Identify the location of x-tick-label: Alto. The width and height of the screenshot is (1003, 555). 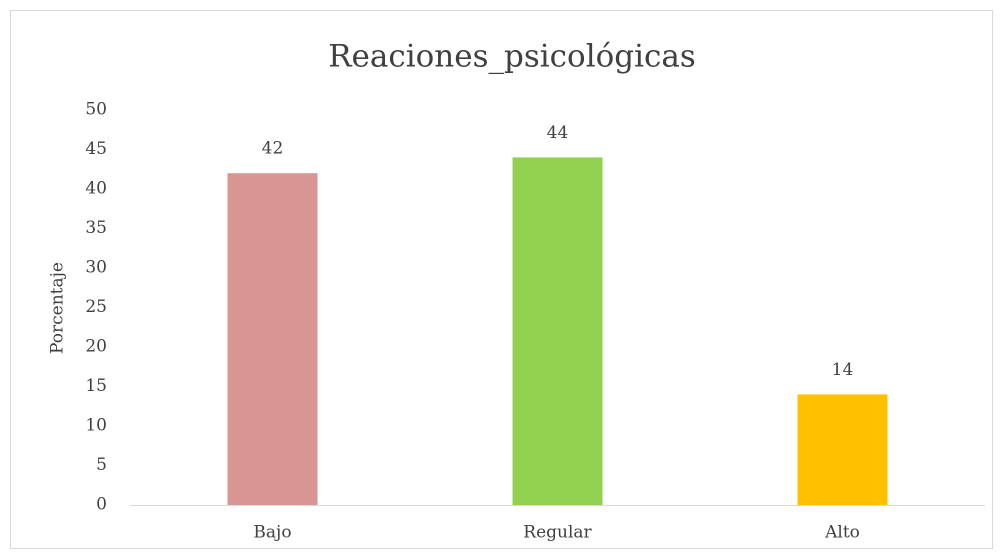
(842, 533).